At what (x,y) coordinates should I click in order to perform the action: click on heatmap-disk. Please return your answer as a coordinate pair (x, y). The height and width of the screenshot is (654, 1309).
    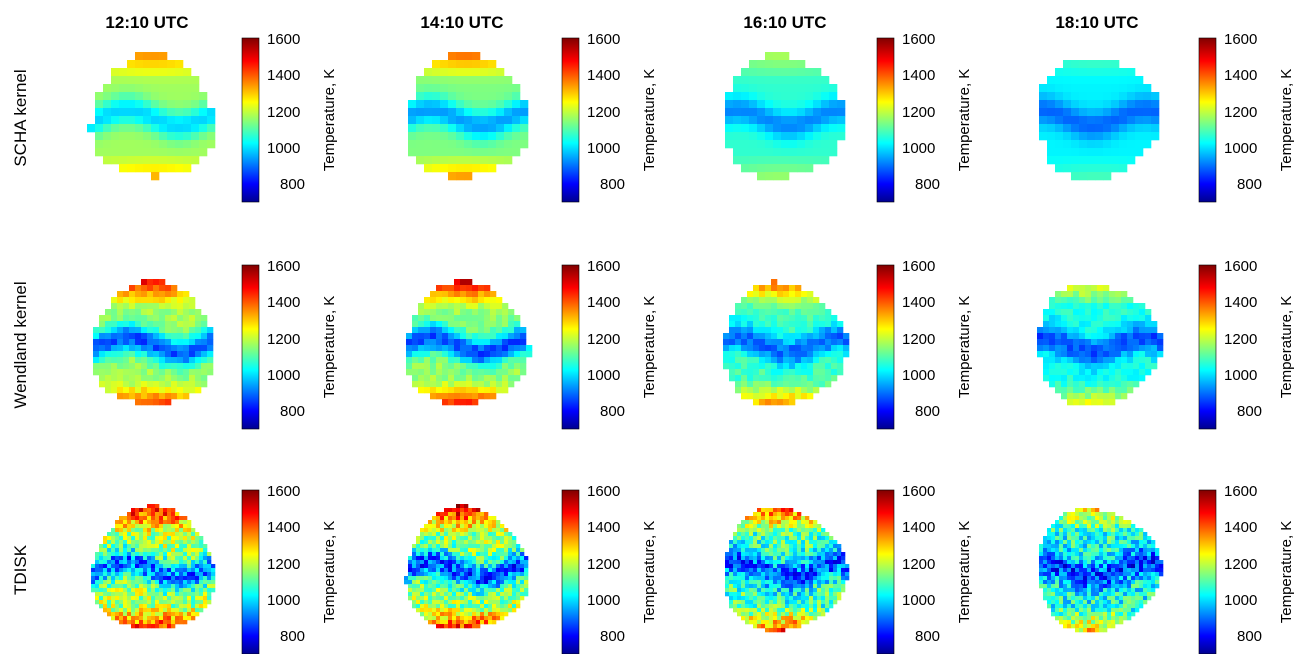
    Looking at the image, I should click on (468, 116).